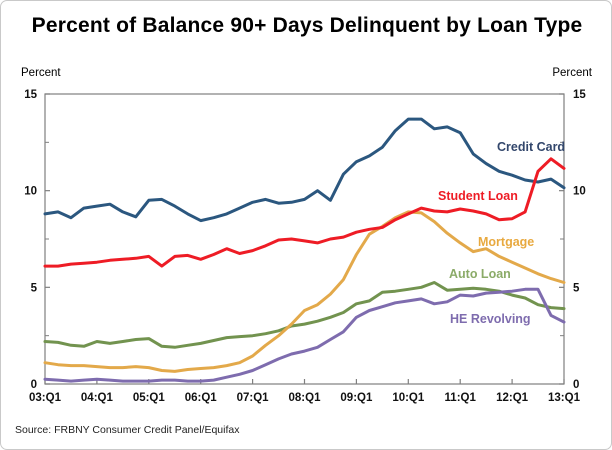 This screenshot has height=450, width=612. Describe the element at coordinates (572, 73) in the screenshot. I see `right-axis-unit-label: Percent` at that location.